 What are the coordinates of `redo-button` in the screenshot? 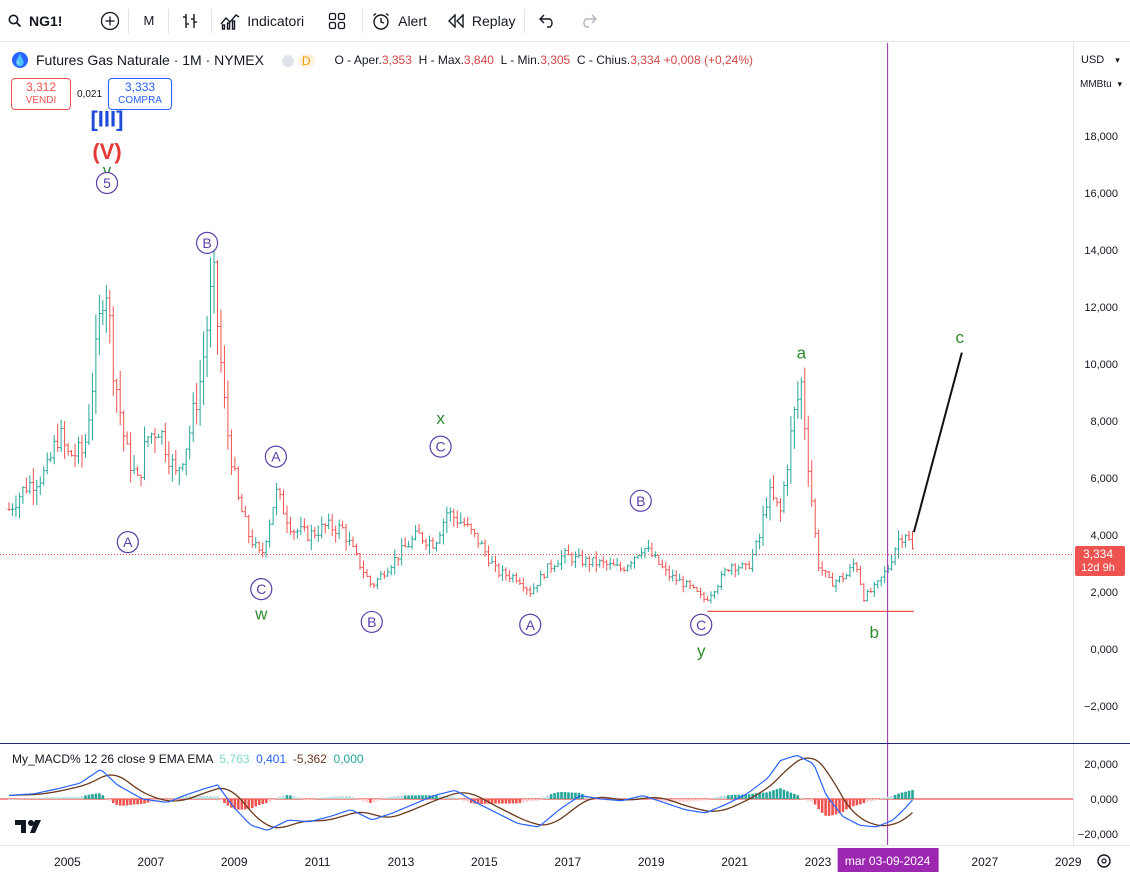 It's located at (588, 21).